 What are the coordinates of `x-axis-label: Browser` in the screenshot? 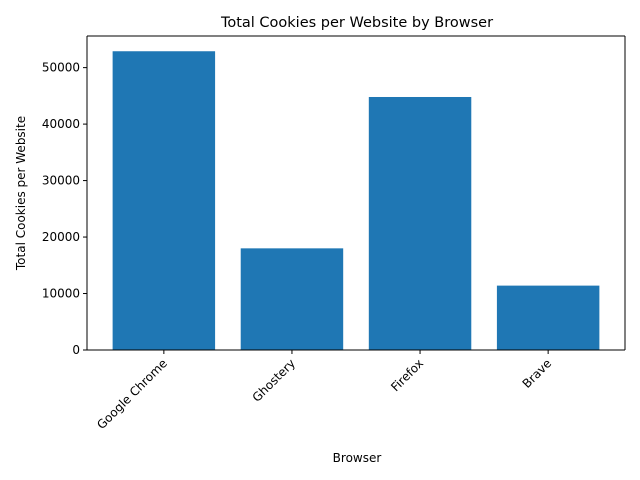 It's located at (357, 458).